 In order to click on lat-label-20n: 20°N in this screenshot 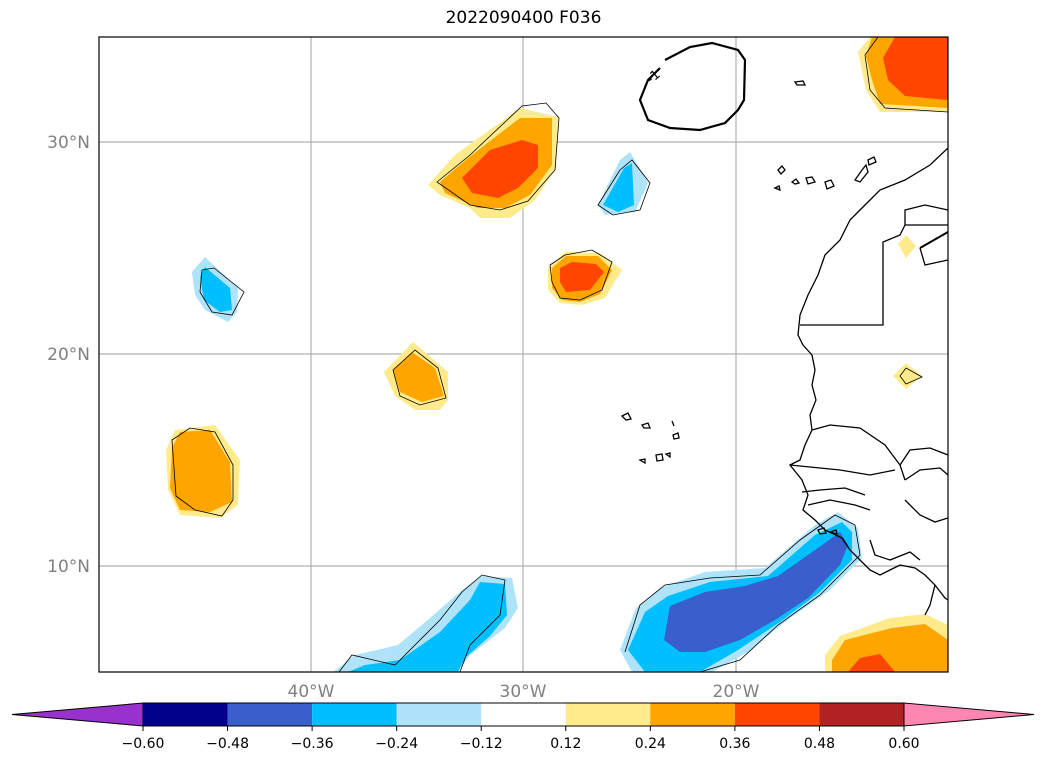, I will do `click(68, 355)`.